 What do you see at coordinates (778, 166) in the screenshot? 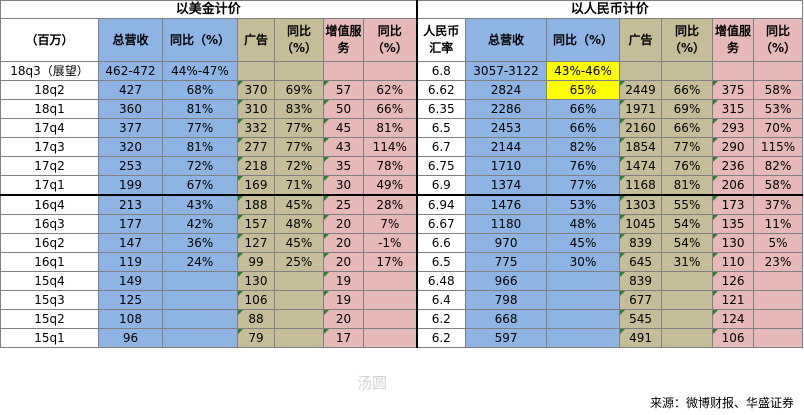
I see `rmb-vas-yoy-cell: 82%` at bounding box center [778, 166].